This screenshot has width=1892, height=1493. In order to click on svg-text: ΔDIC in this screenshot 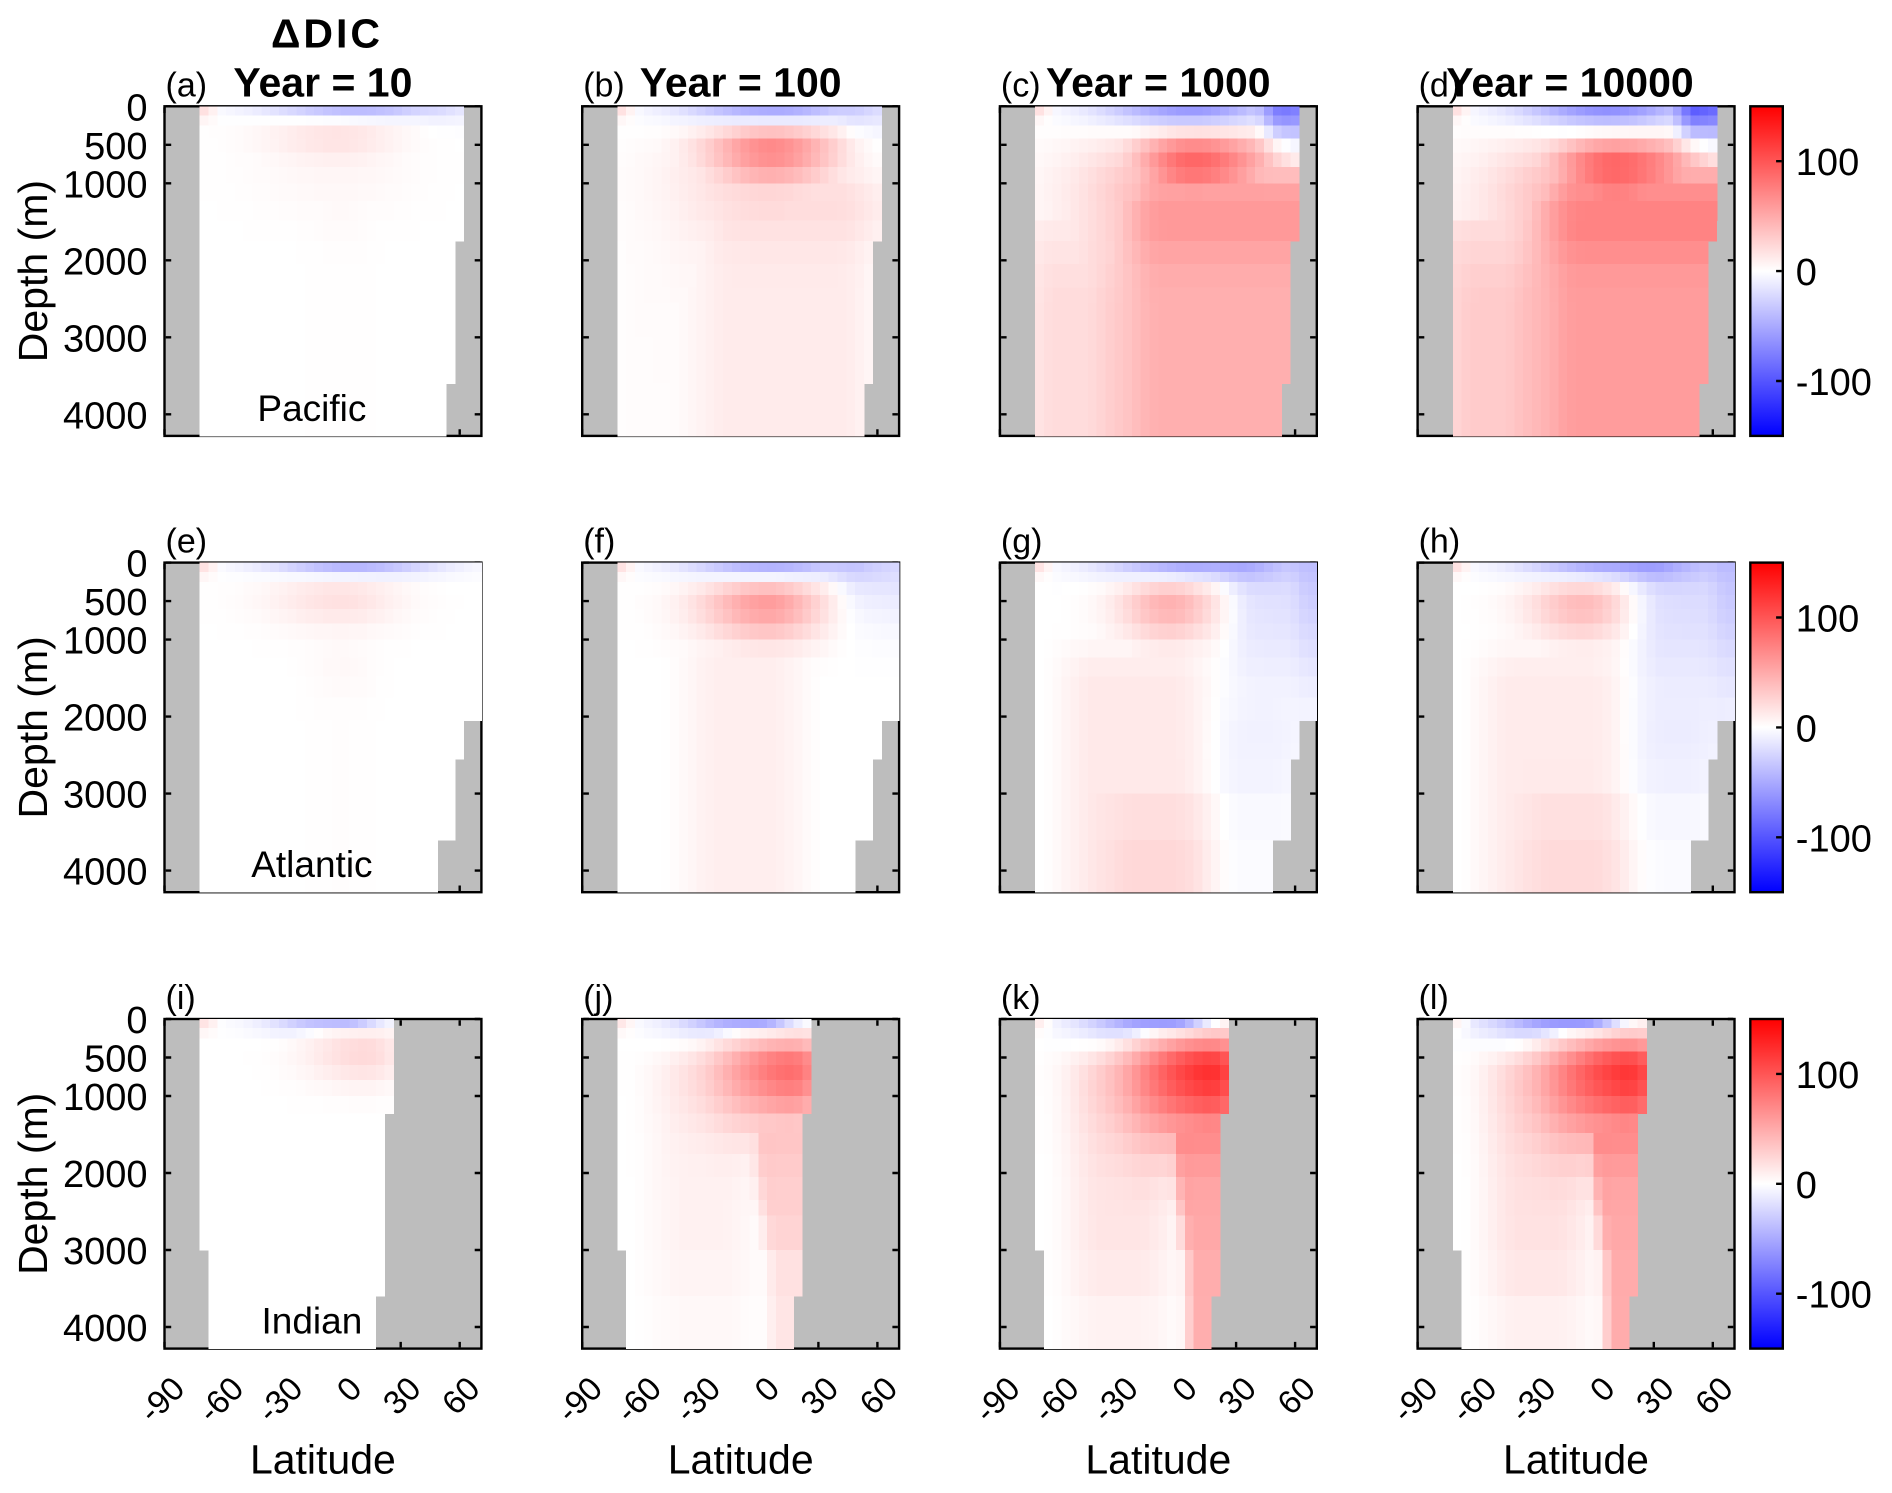, I will do `click(327, 34)`.